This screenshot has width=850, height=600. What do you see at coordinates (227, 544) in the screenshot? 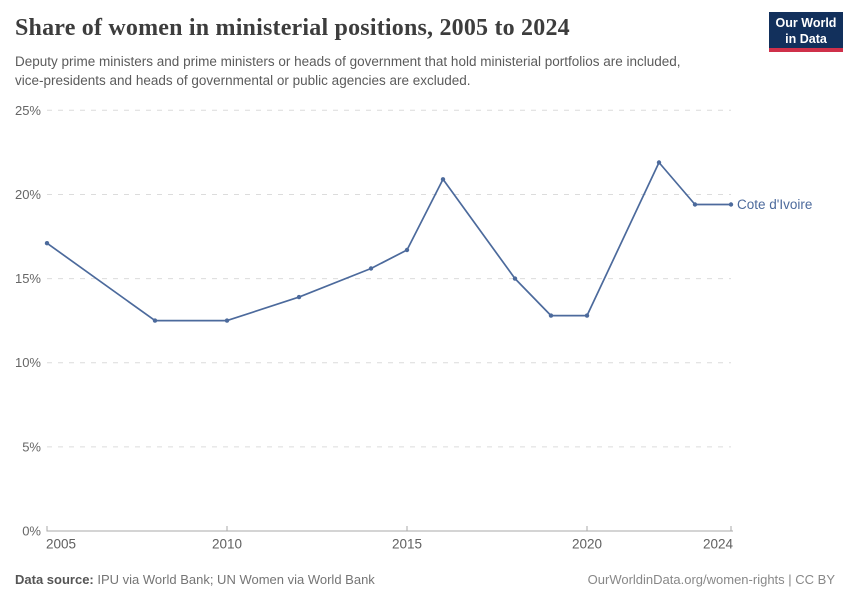
I see `x-tick-label: 2010` at bounding box center [227, 544].